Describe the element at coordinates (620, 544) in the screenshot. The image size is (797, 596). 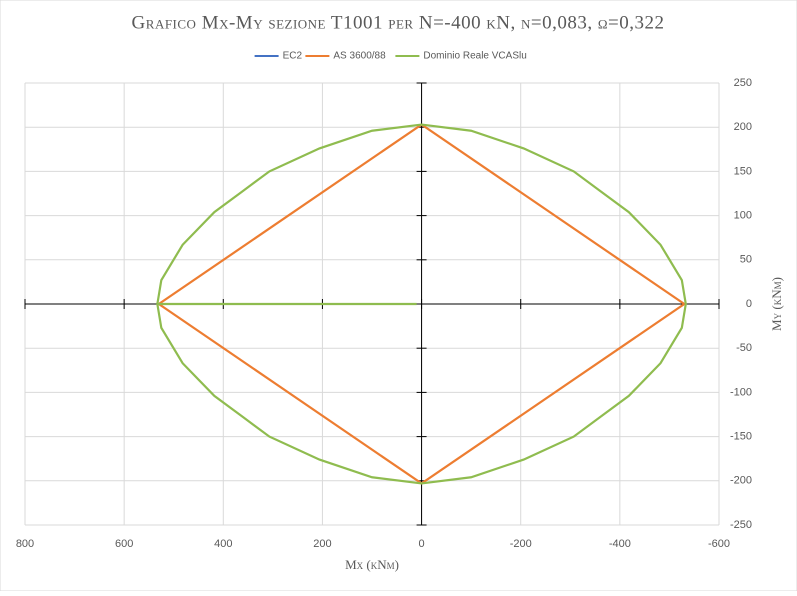
I see `x-tick-label: -400` at that location.